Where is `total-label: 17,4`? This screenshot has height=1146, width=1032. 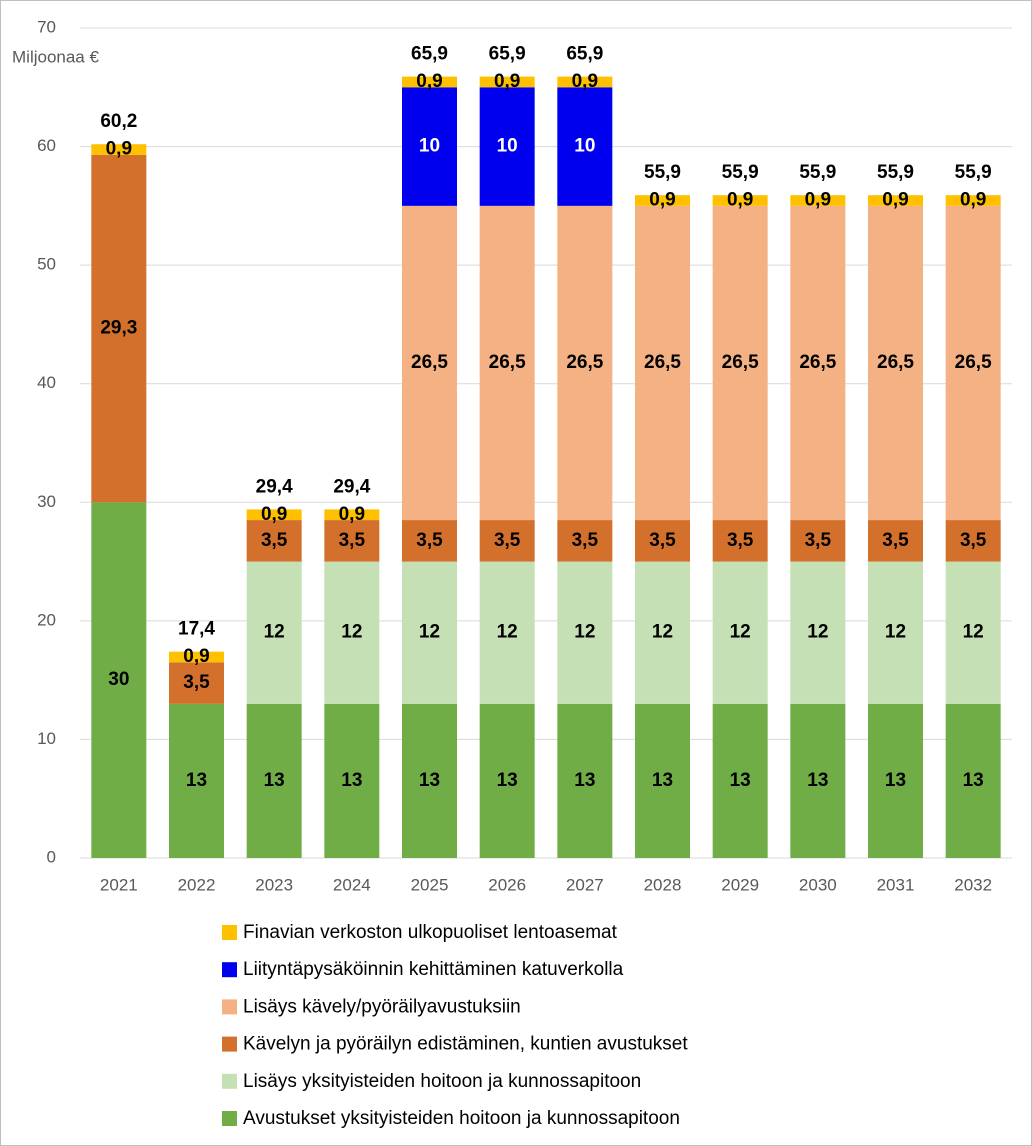
total-label: 17,4 is located at coordinates (196, 629).